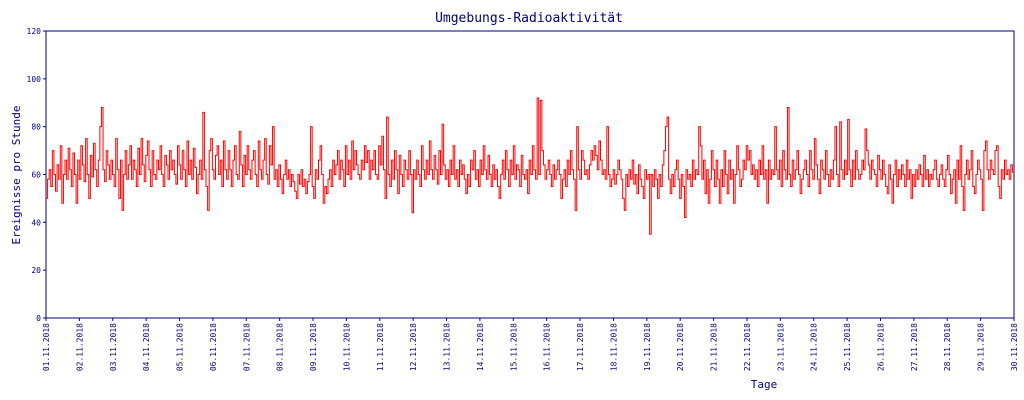  Describe the element at coordinates (480, 347) in the screenshot. I see `x-tick-label: 14.11.2018` at that location.